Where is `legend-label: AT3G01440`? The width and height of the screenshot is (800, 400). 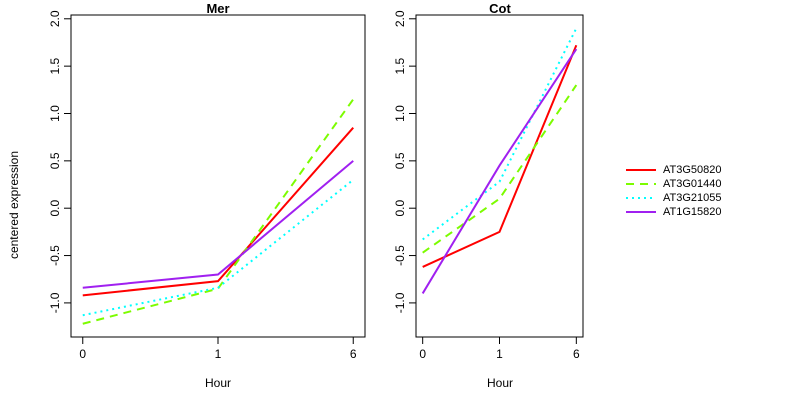 legend-label: AT3G01440 is located at coordinates (692, 184).